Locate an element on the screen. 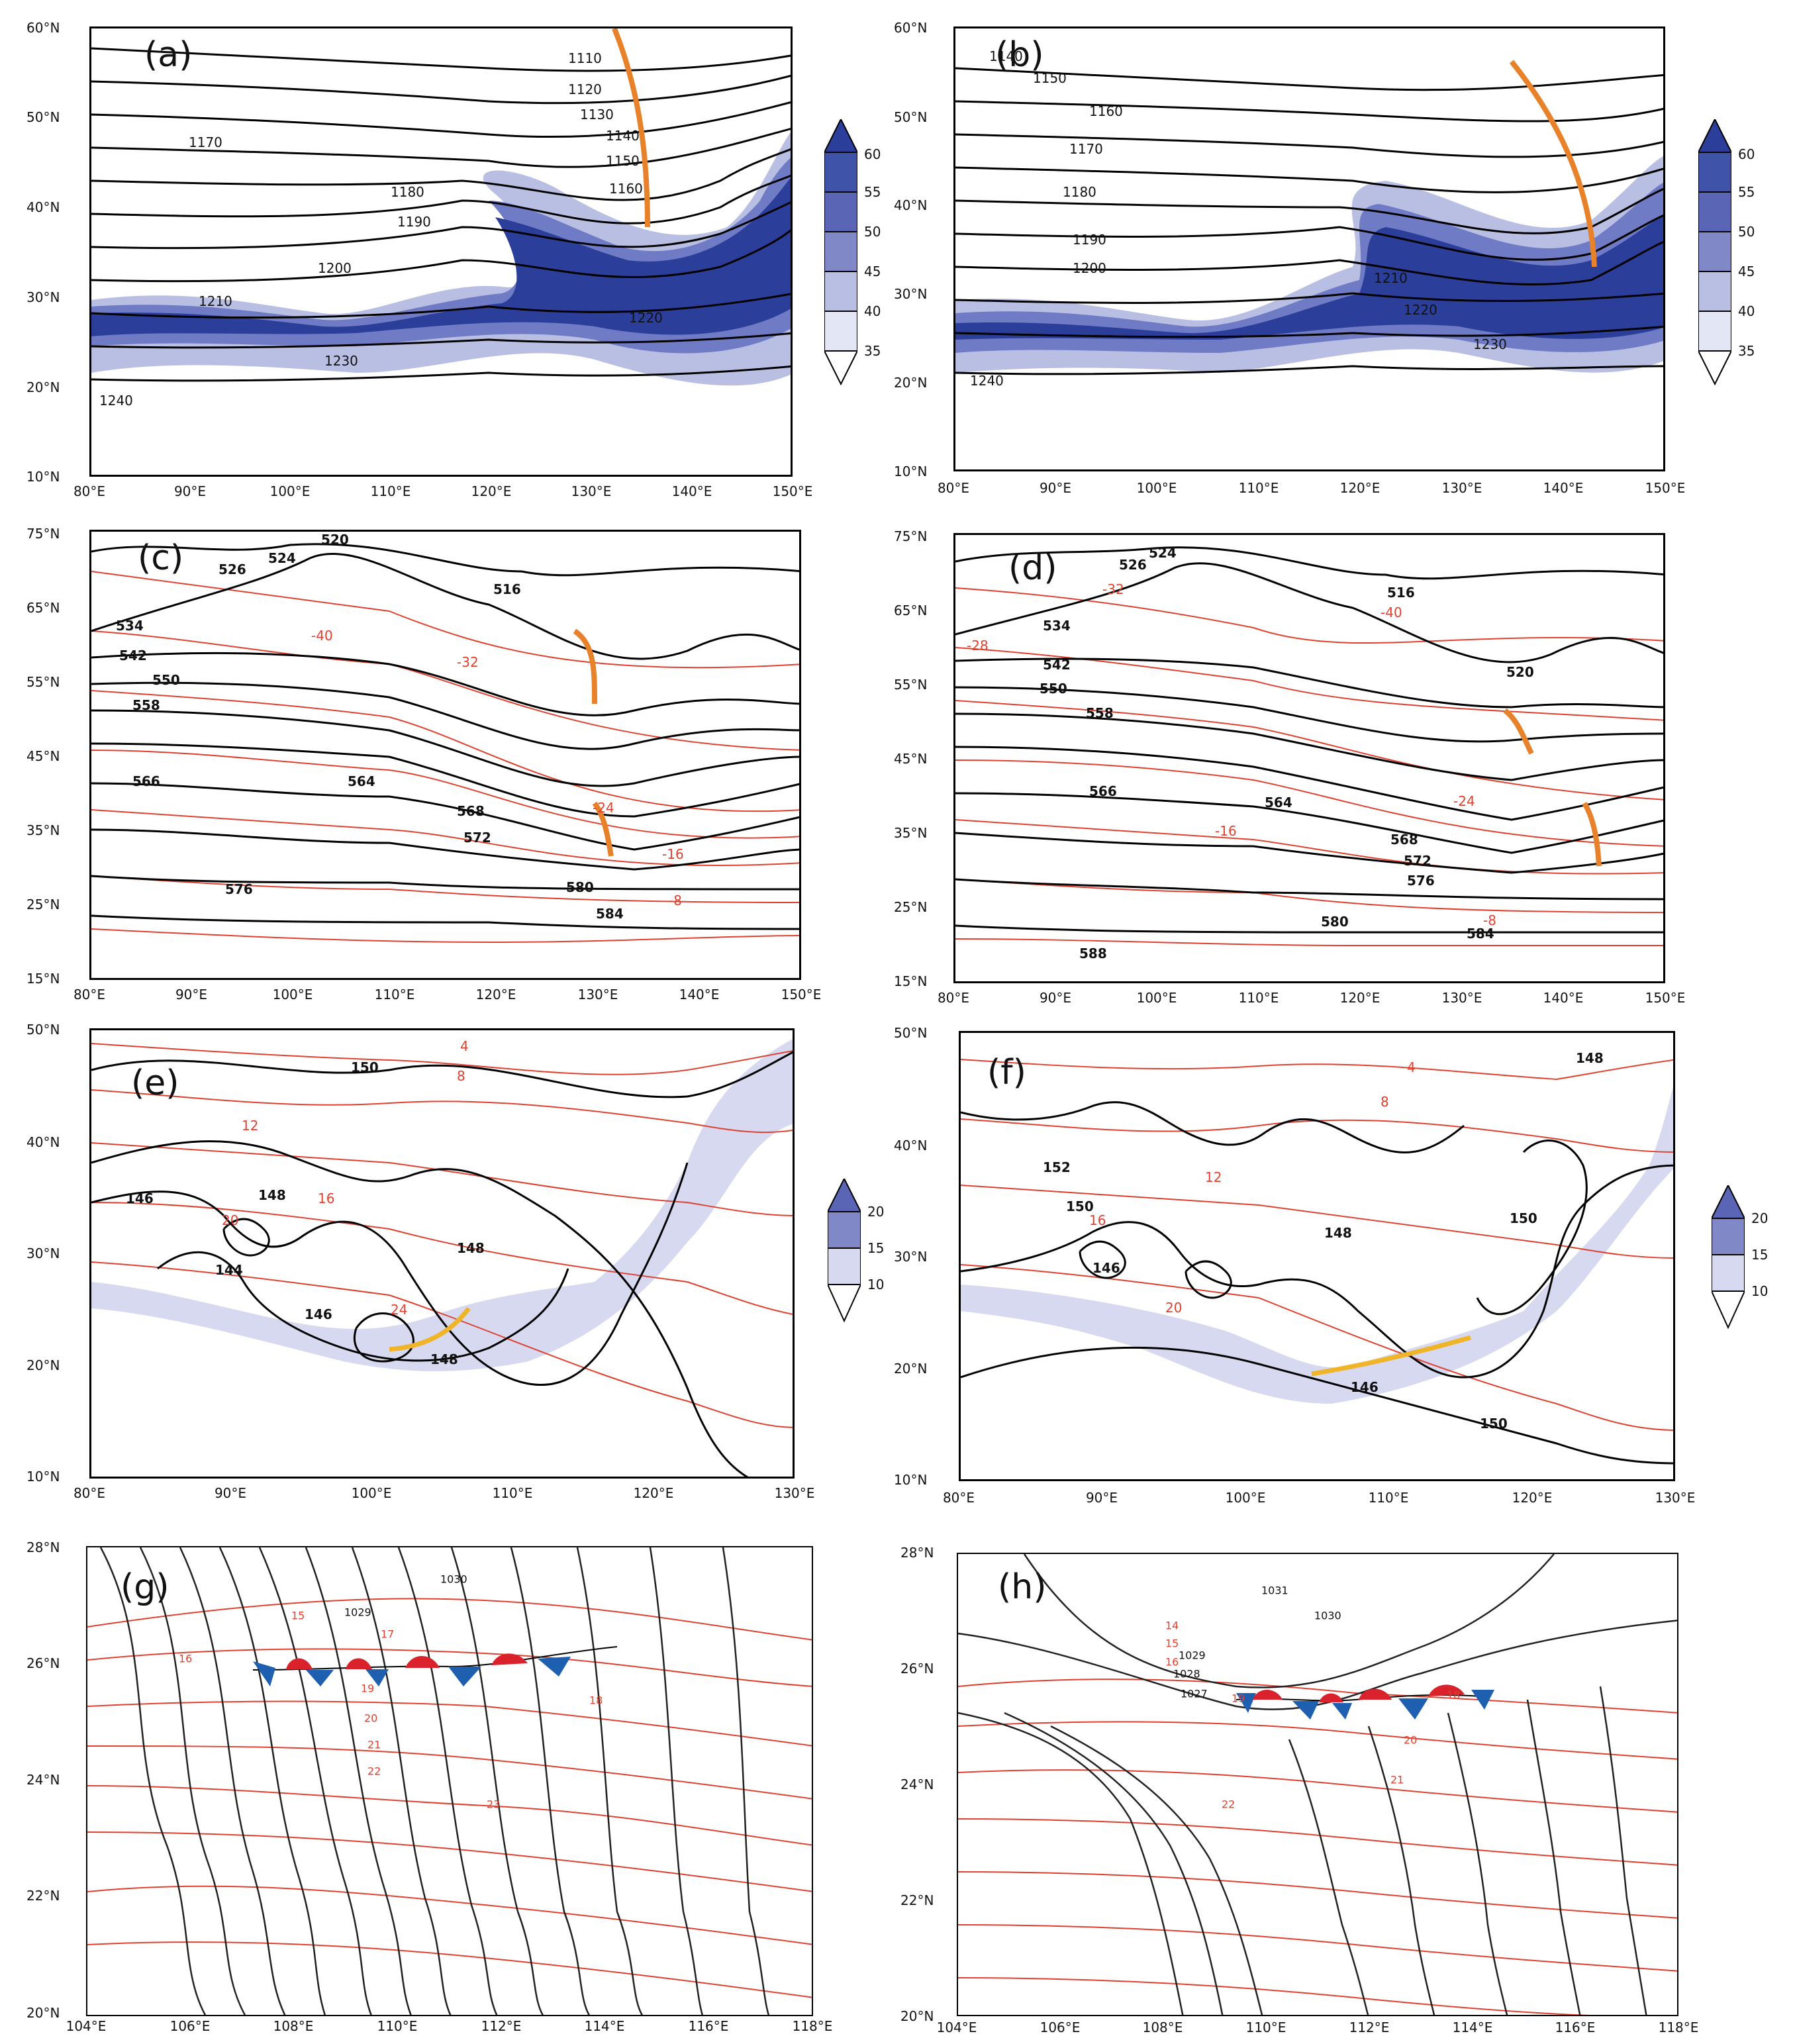 The height and width of the screenshot is (2044, 1793). map-frame-h: (h) is located at coordinates (1317, 1784).